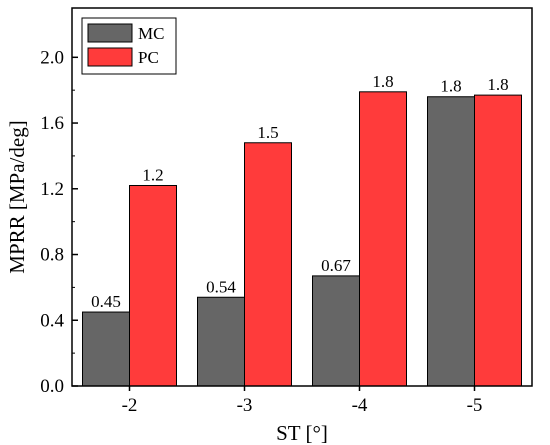  What do you see at coordinates (110, 57) in the screenshot?
I see `legend-swatch-pc` at bounding box center [110, 57].